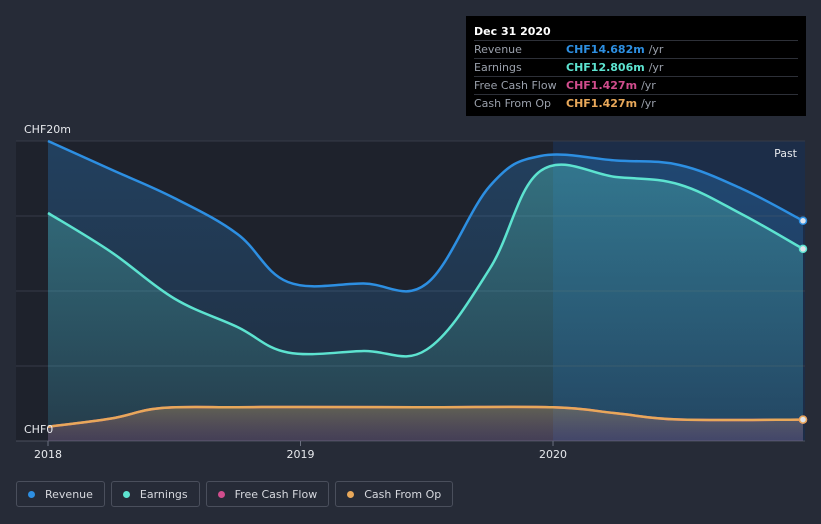  What do you see at coordinates (605, 49) in the screenshot?
I see `tooltip-value: CHF14.682m` at bounding box center [605, 49].